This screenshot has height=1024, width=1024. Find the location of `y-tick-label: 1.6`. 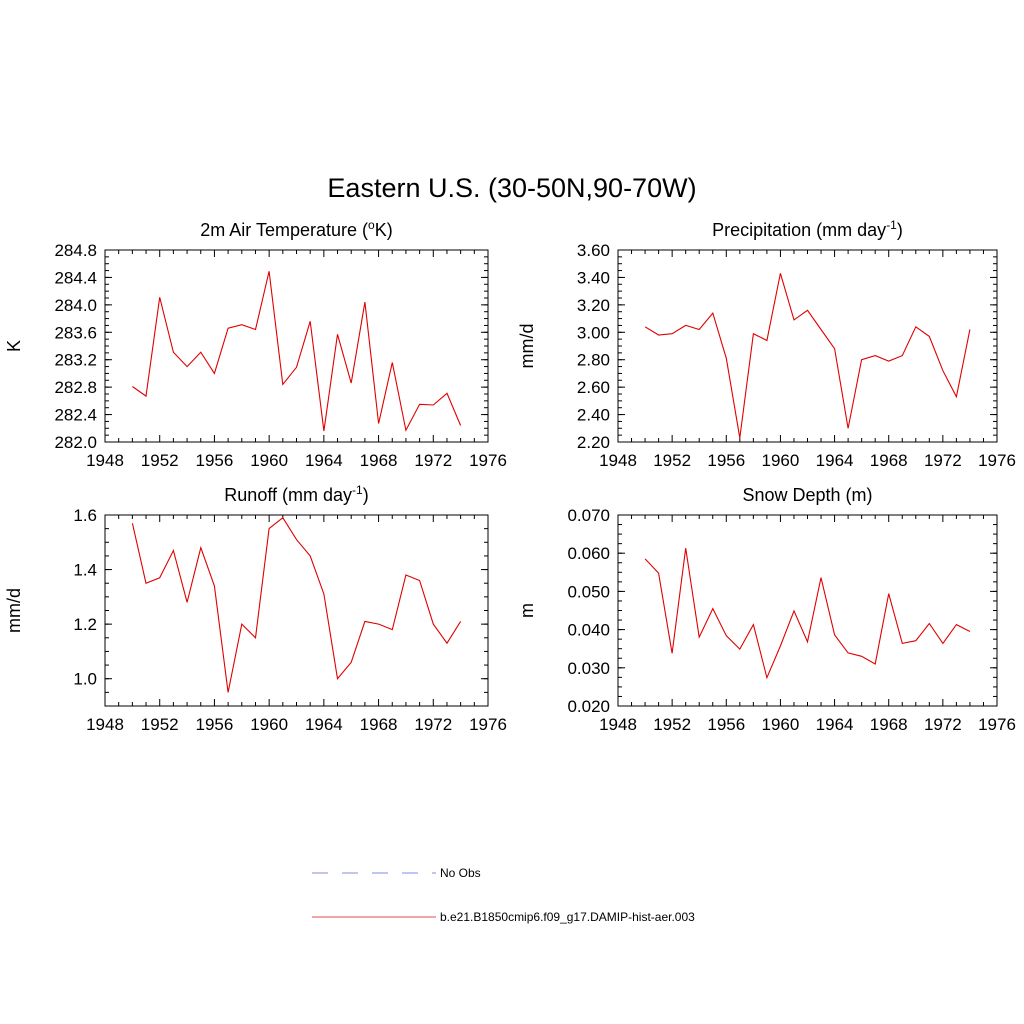

y-tick-label: 1.6 is located at coordinates (85, 515).